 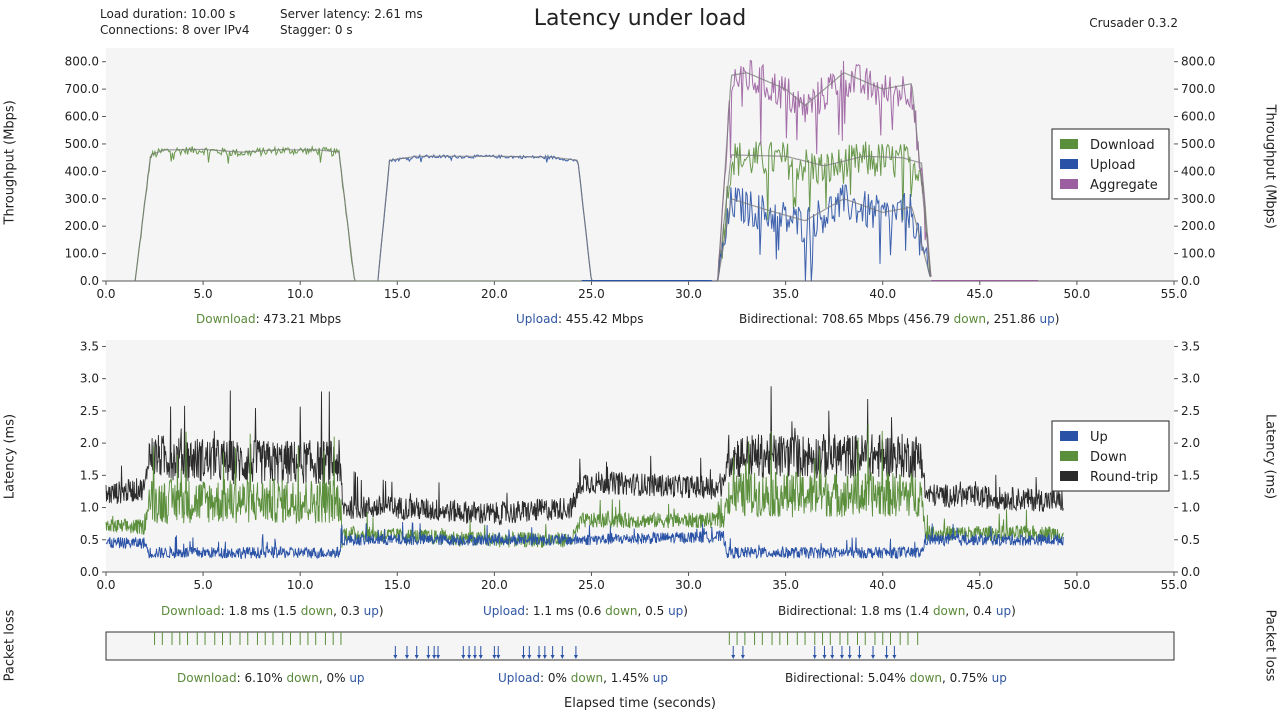 What do you see at coordinates (897, 611) in the screenshot?
I see `latency-summary-bidirectional: Bidirectional: 1.8 ms (1.4 down, 0.4 up)` at bounding box center [897, 611].